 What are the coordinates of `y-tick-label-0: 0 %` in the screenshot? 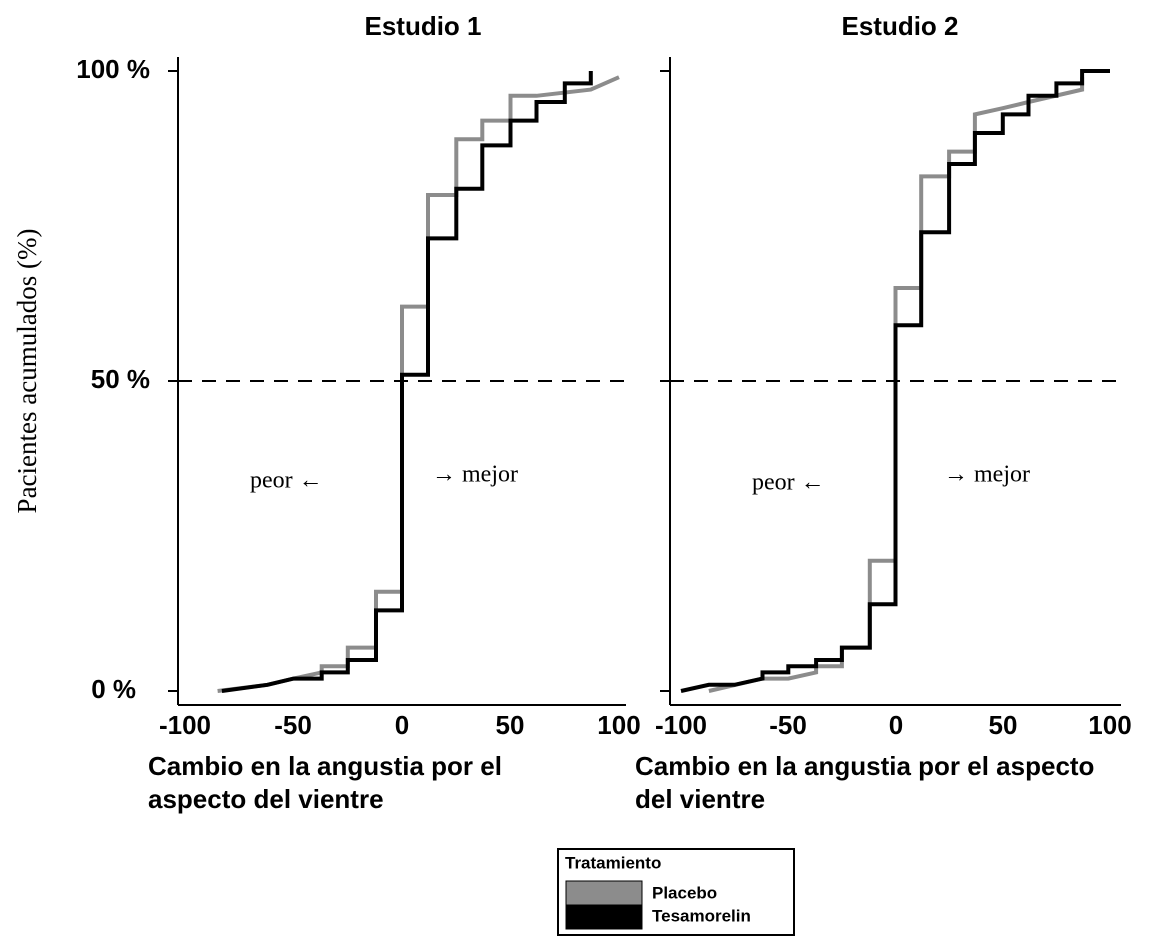 It's located at (113, 689).